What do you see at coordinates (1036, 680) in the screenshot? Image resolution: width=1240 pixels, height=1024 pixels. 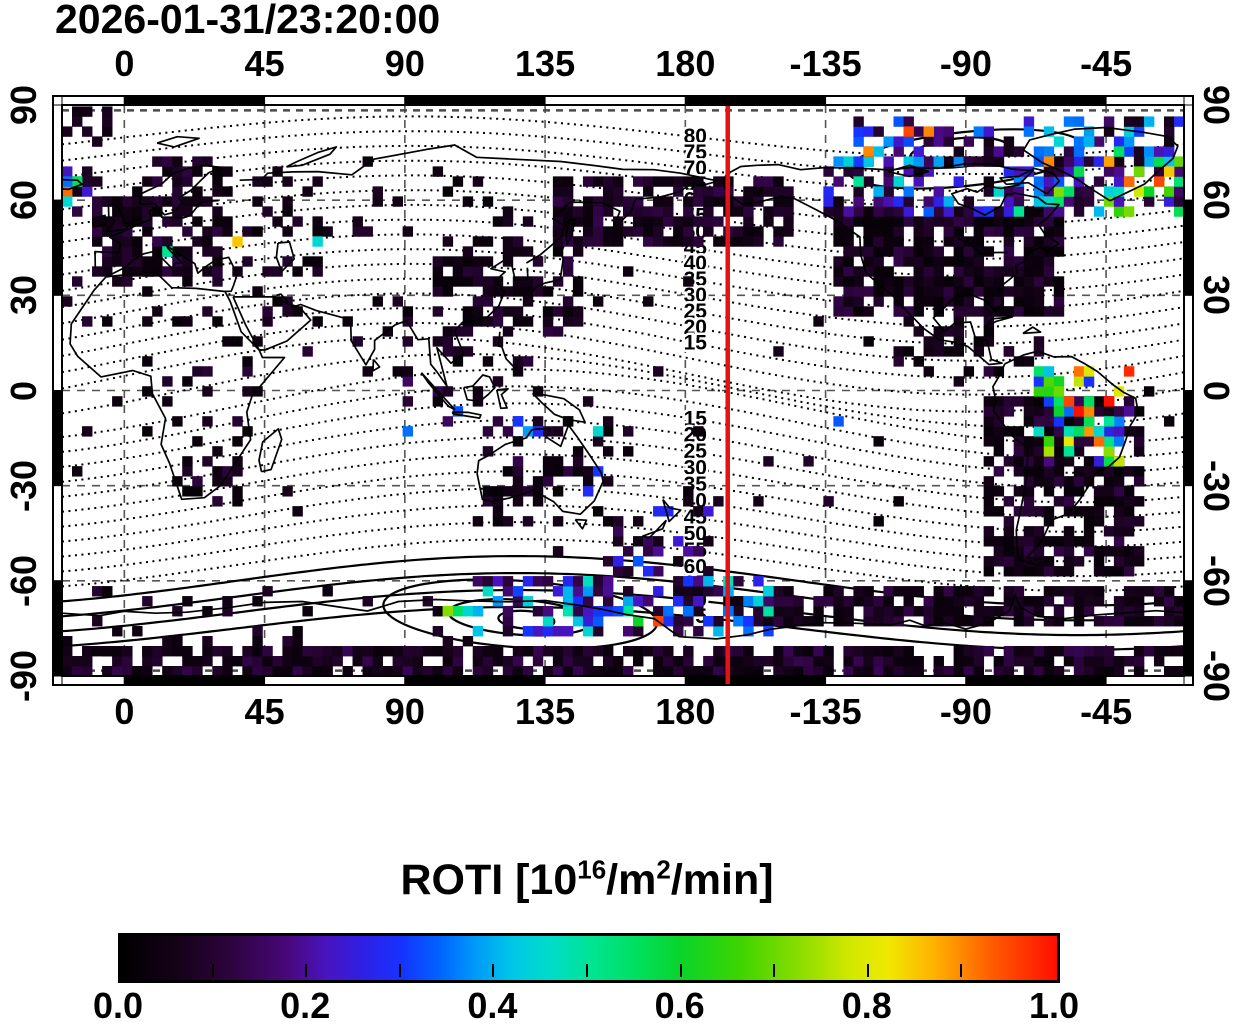 I see `frame-stripe-bottom` at bounding box center [1036, 680].